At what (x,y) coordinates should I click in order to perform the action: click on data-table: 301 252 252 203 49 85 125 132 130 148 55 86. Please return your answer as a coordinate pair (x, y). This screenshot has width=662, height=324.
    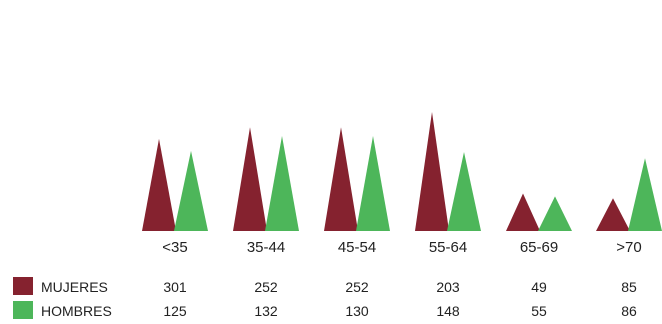
    Looking at the image, I should click on (400, 299).